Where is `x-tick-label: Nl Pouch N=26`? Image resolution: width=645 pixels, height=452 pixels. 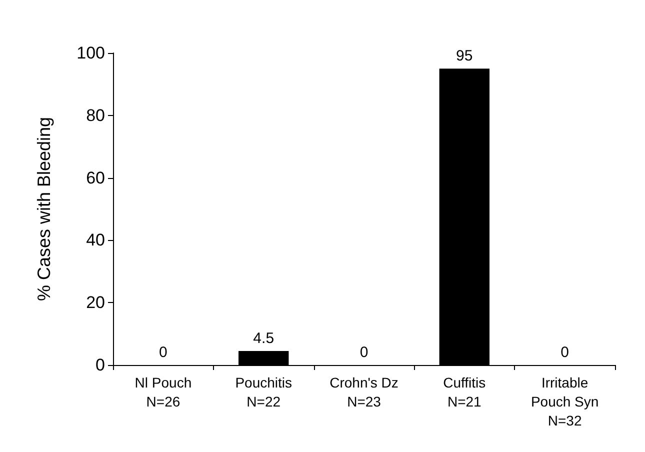 x-tick-label: Nl Pouch N=26 is located at coordinates (163, 392).